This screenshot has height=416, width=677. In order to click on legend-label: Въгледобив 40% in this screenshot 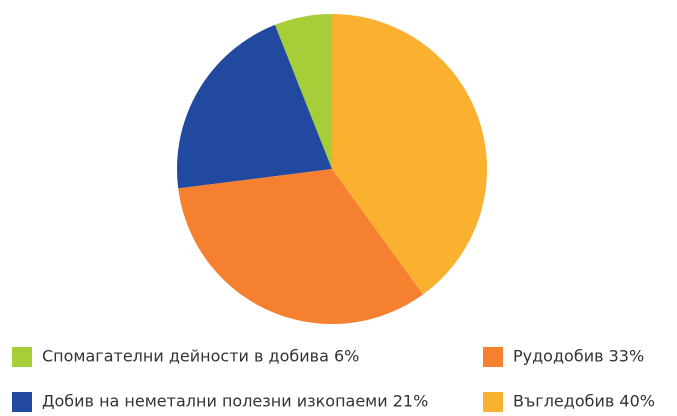, I will do `click(584, 401)`.